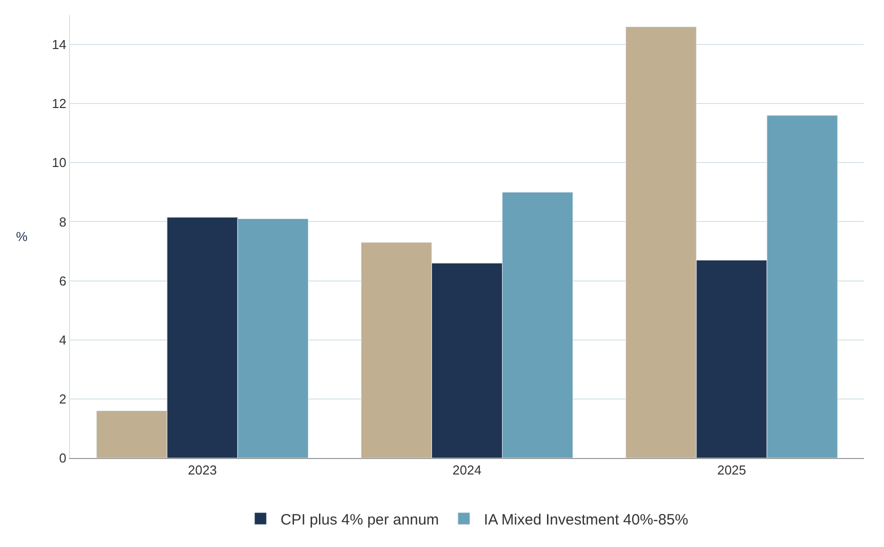 Image resolution: width=884 pixels, height=547 pixels. I want to click on y-tick-label: 6, so click(62, 280).